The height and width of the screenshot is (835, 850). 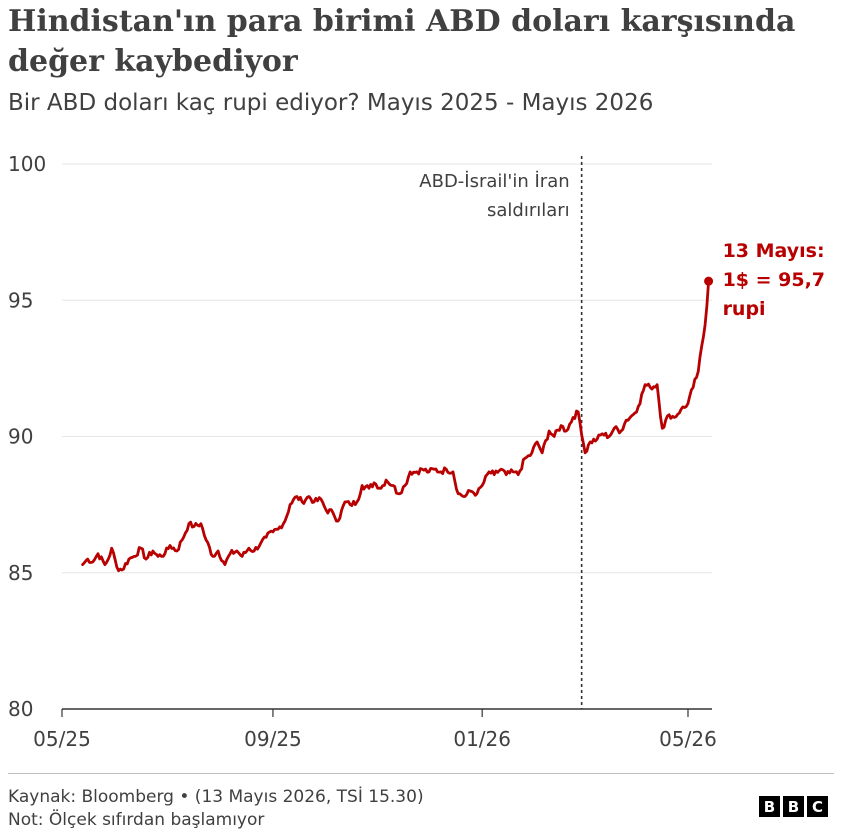 What do you see at coordinates (136, 820) in the screenshot?
I see `note-text: Not: Ölçek sıfırdan başlamıyor` at bounding box center [136, 820].